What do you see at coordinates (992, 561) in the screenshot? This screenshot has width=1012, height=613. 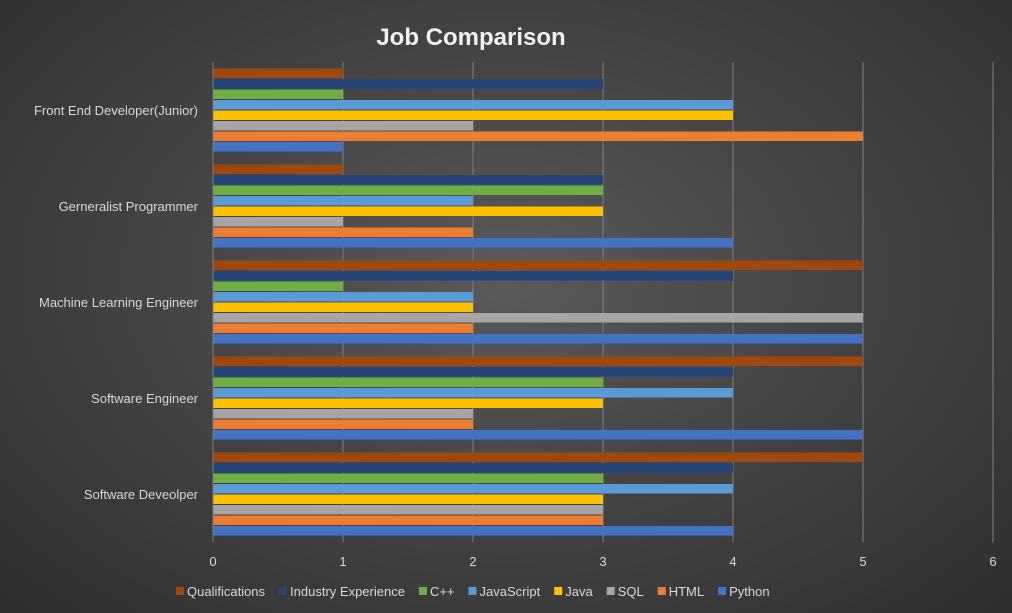 I see `x-tick-label: 6` at bounding box center [992, 561].